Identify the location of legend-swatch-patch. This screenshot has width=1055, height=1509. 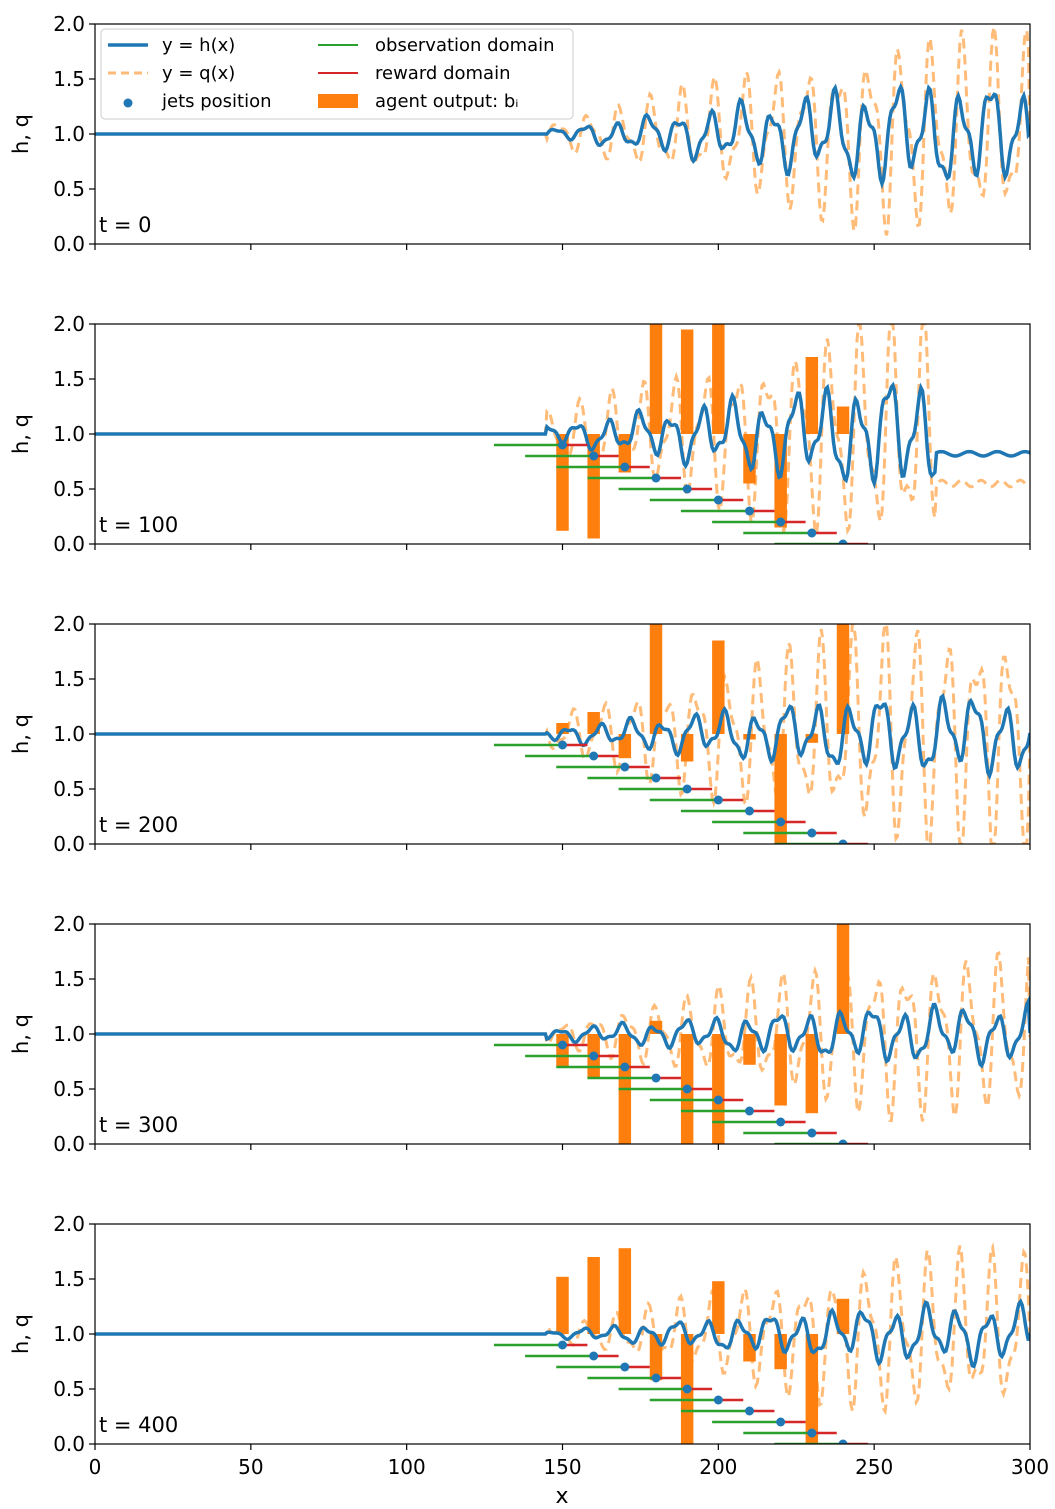
(338, 101).